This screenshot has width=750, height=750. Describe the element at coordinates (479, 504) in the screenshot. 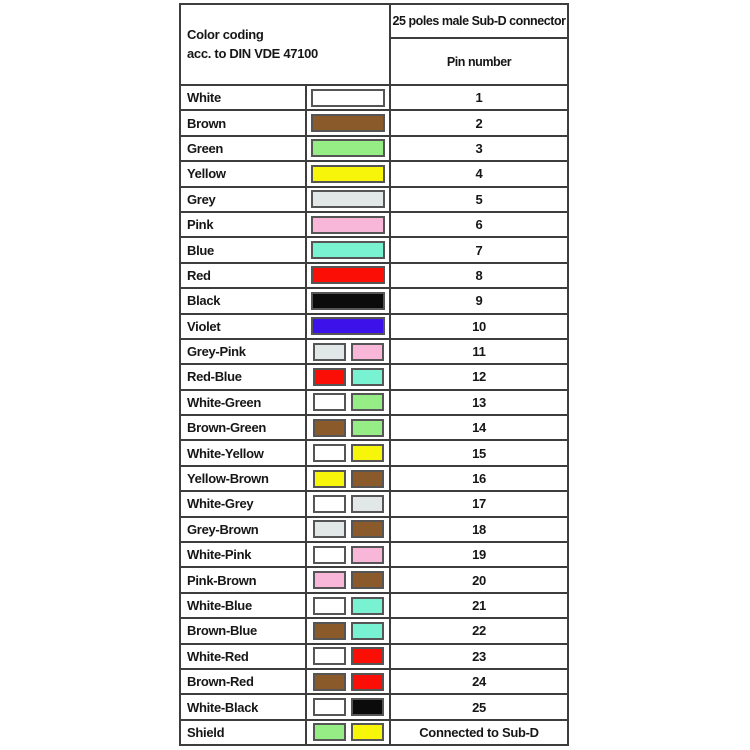

I see `pin-number: 17` at that location.